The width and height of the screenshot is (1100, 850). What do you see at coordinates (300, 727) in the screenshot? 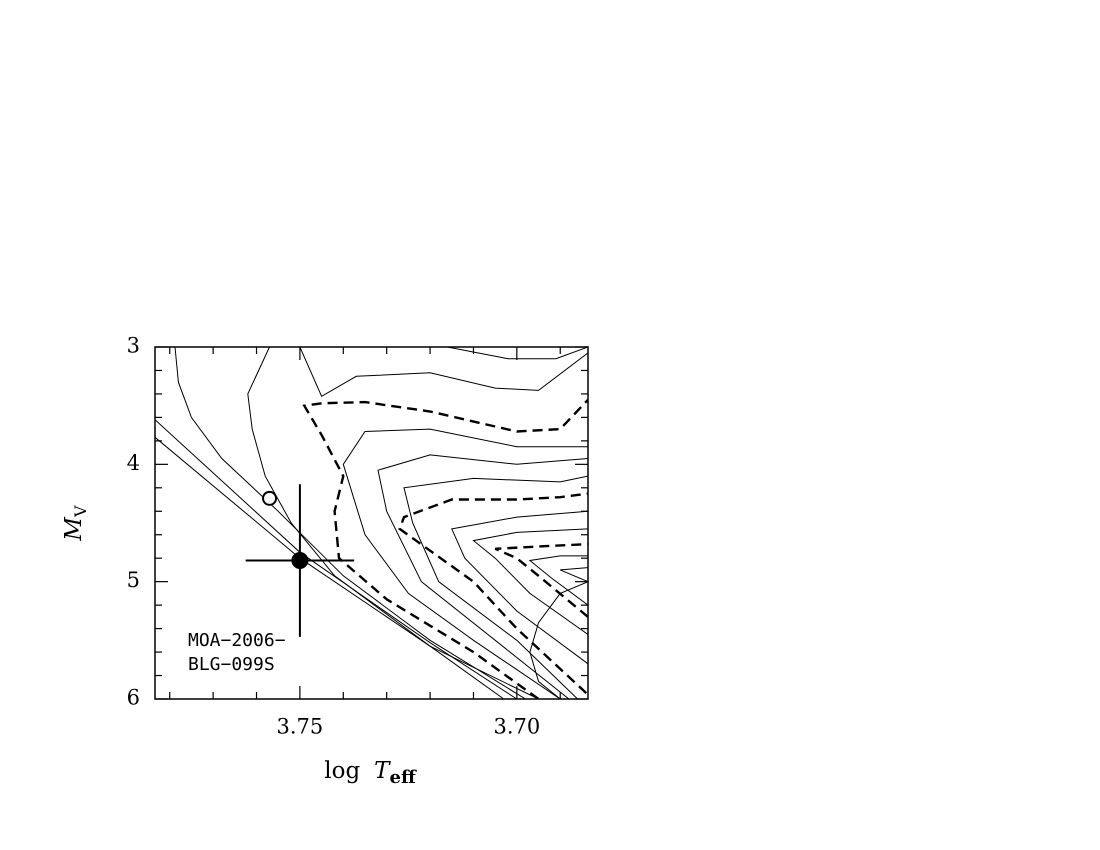
I see `x-tick-label: 3.75` at bounding box center [300, 727].